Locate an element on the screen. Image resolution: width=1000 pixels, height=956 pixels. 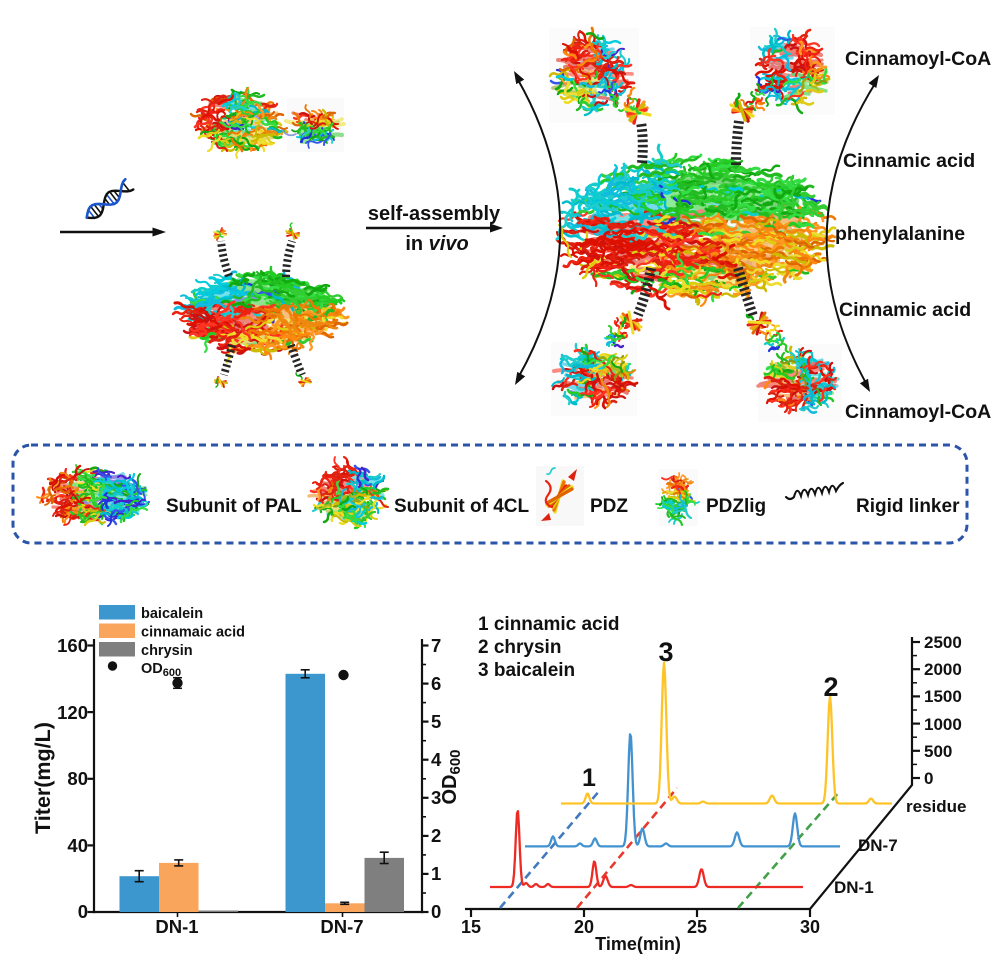
svg-text: PDZlig is located at coordinates (736, 506).